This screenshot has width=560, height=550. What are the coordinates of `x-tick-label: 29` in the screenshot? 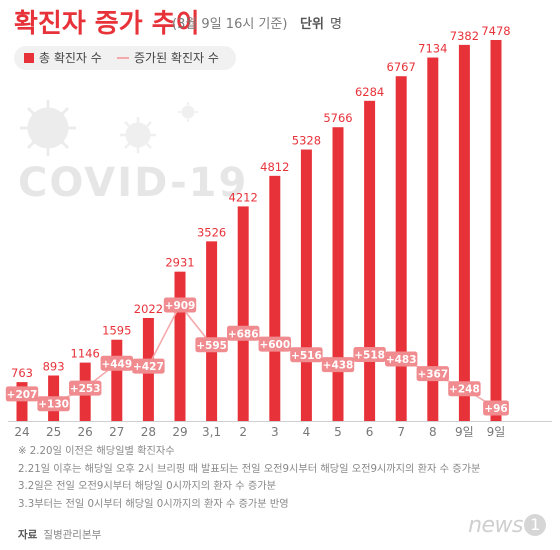 It's located at (179, 432).